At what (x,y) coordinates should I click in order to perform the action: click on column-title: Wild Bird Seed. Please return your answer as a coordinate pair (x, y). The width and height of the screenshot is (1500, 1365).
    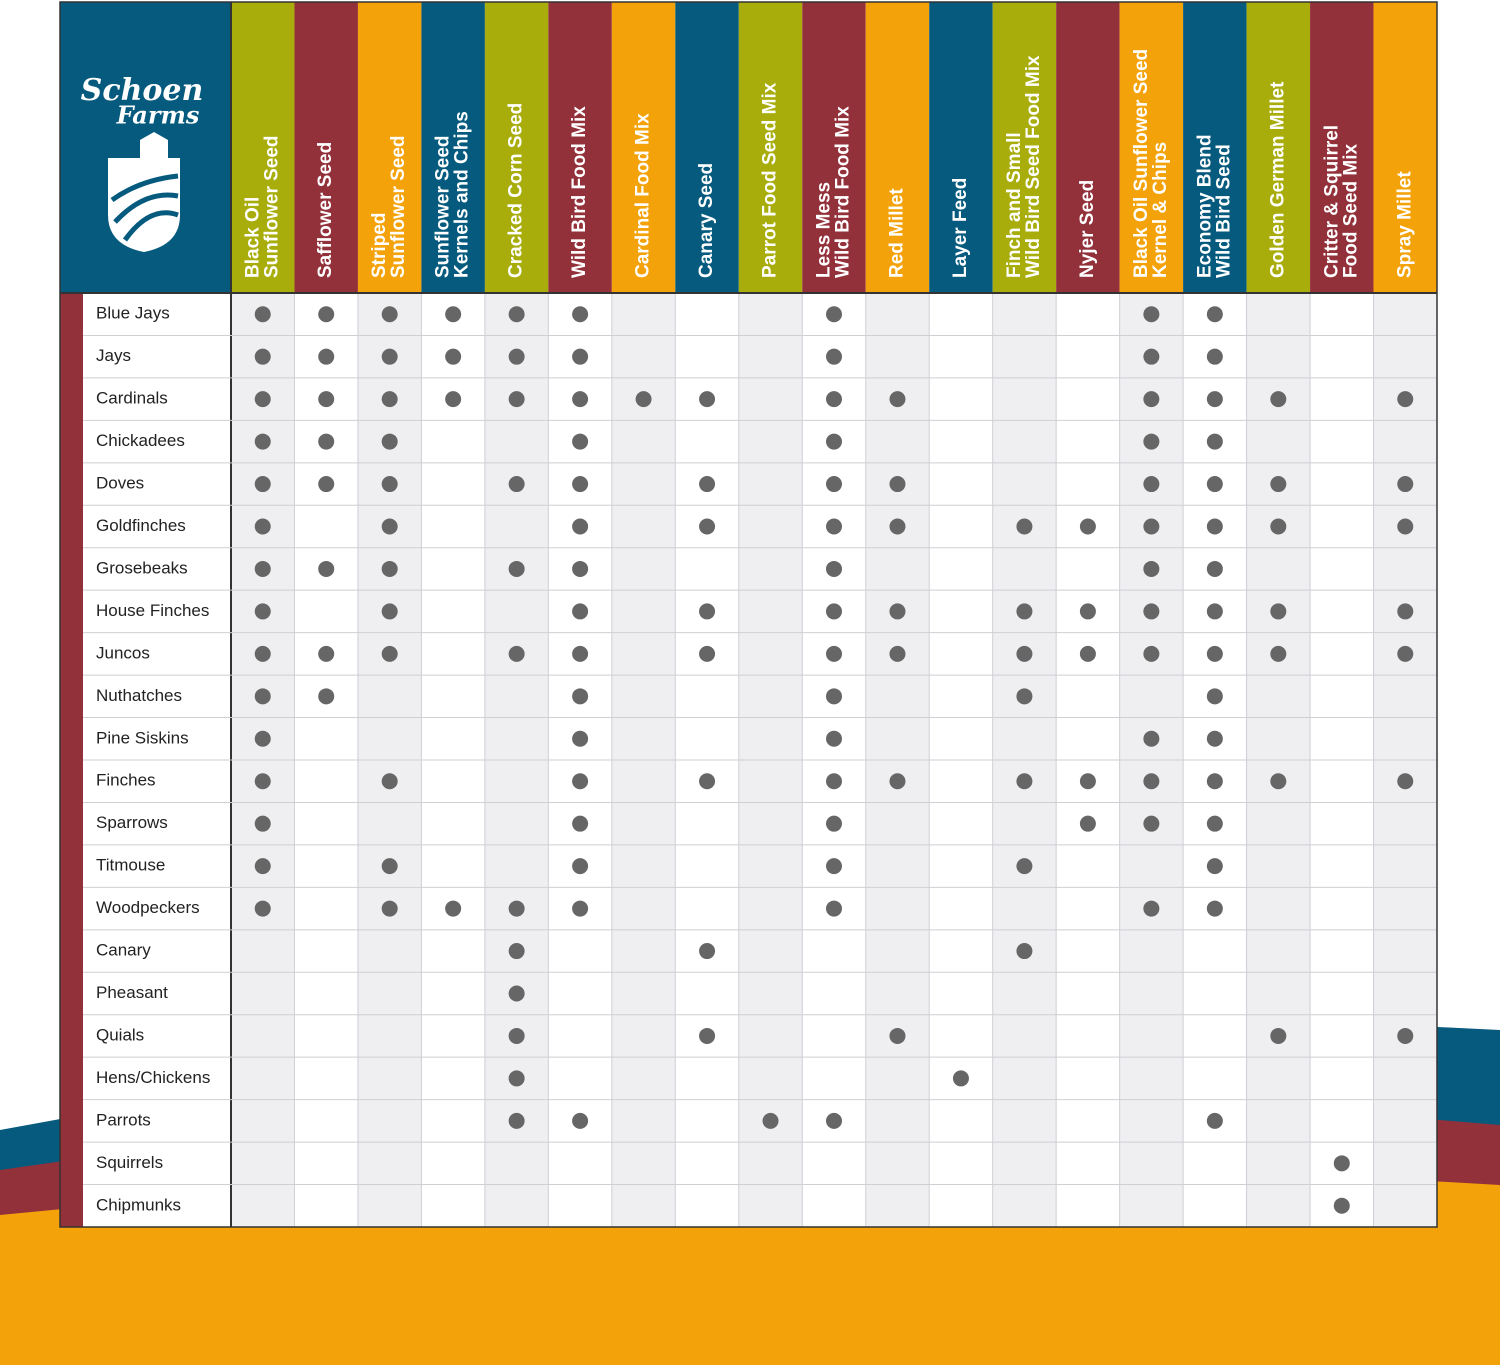
    Looking at the image, I should click on (1223, 211).